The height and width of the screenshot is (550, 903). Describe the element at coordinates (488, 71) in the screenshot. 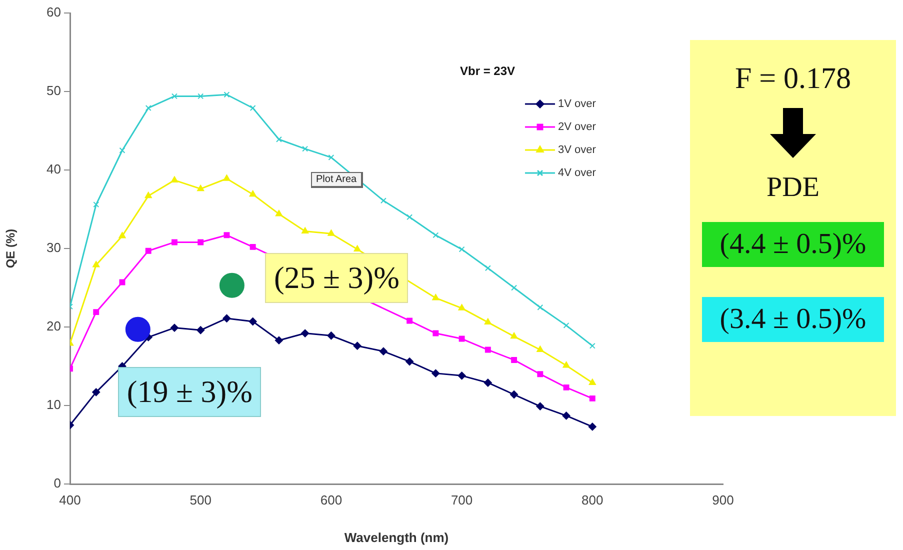

I see `annotation: Vbr = 23V` at that location.